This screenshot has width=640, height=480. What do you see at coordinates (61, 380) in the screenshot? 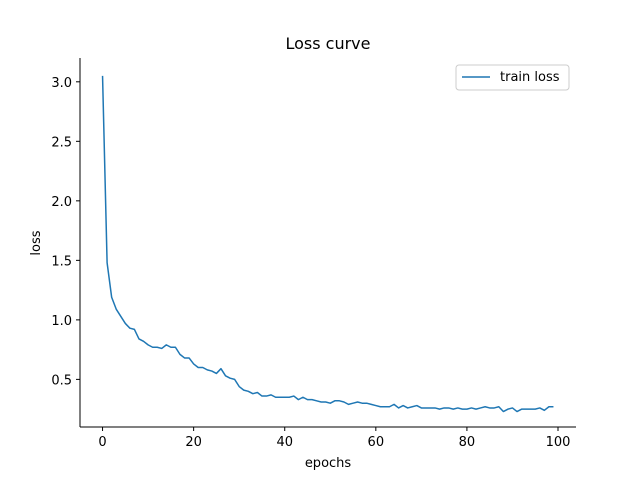
I see `y-tick-label: 0.5` at bounding box center [61, 380].